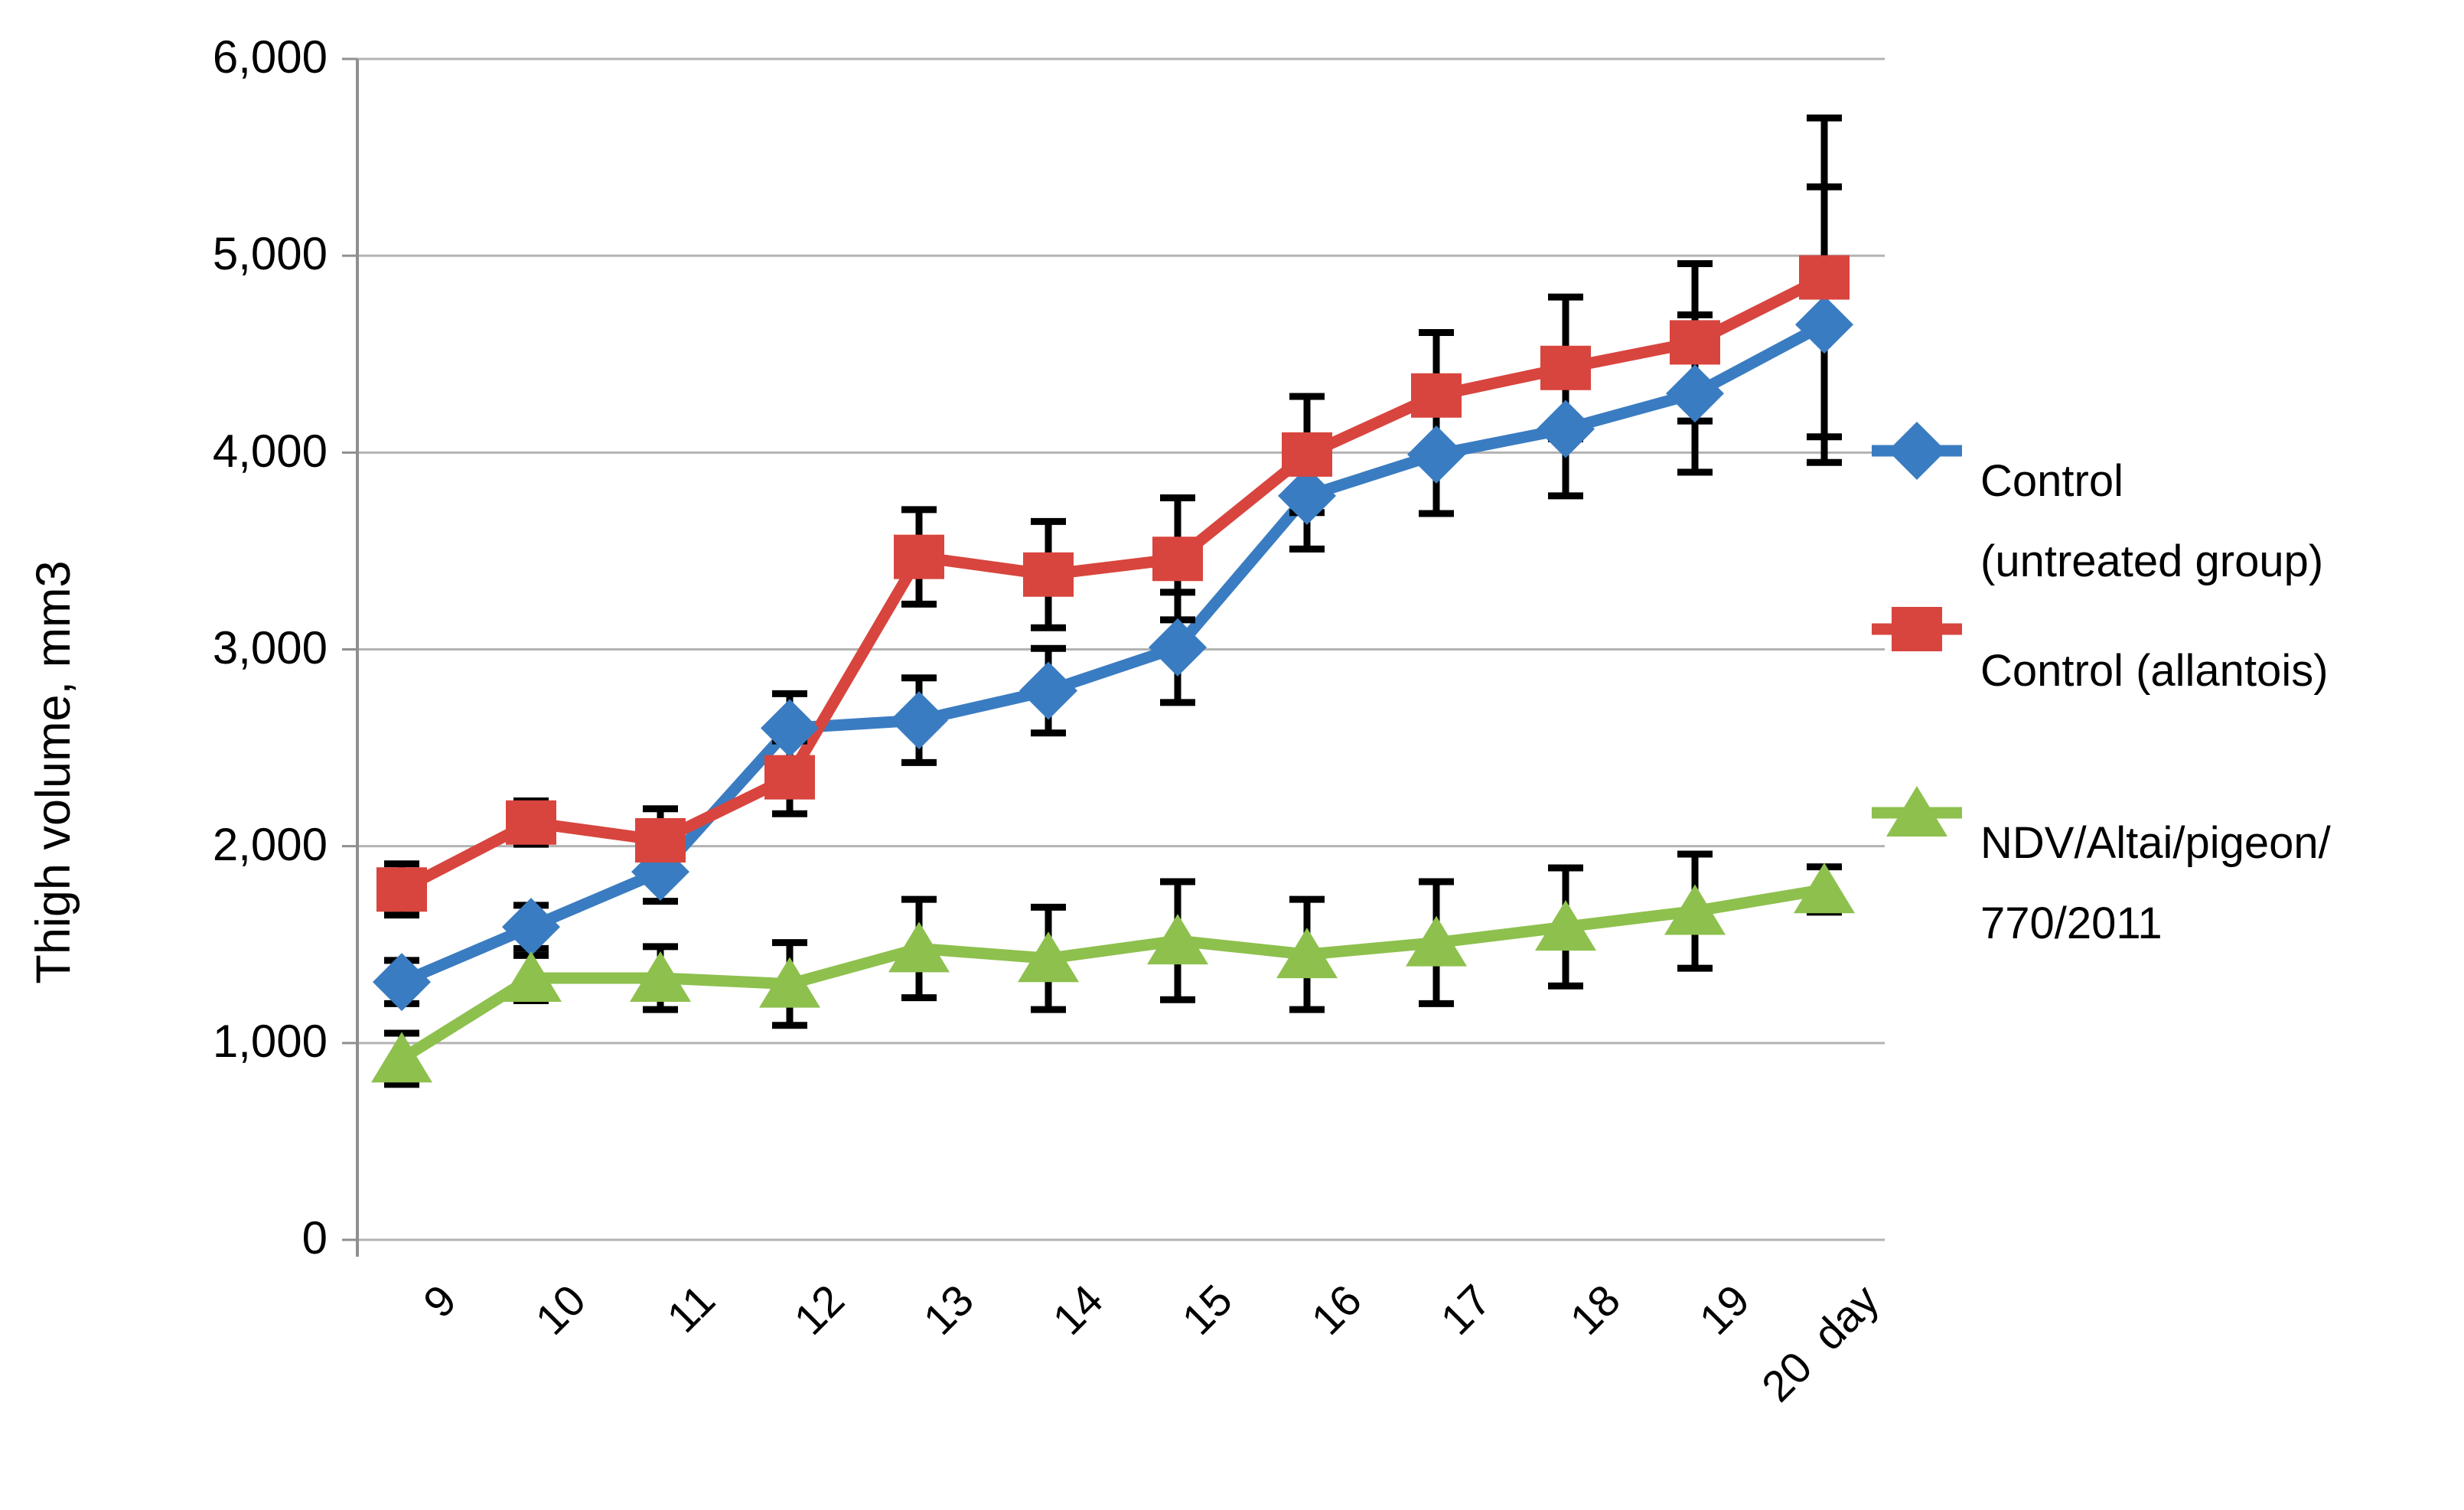 Image resolution: width=2464 pixels, height=1510 pixels. What do you see at coordinates (1695, 910) in the screenshot?
I see `data-point-marker-s2-day19` at bounding box center [1695, 910].